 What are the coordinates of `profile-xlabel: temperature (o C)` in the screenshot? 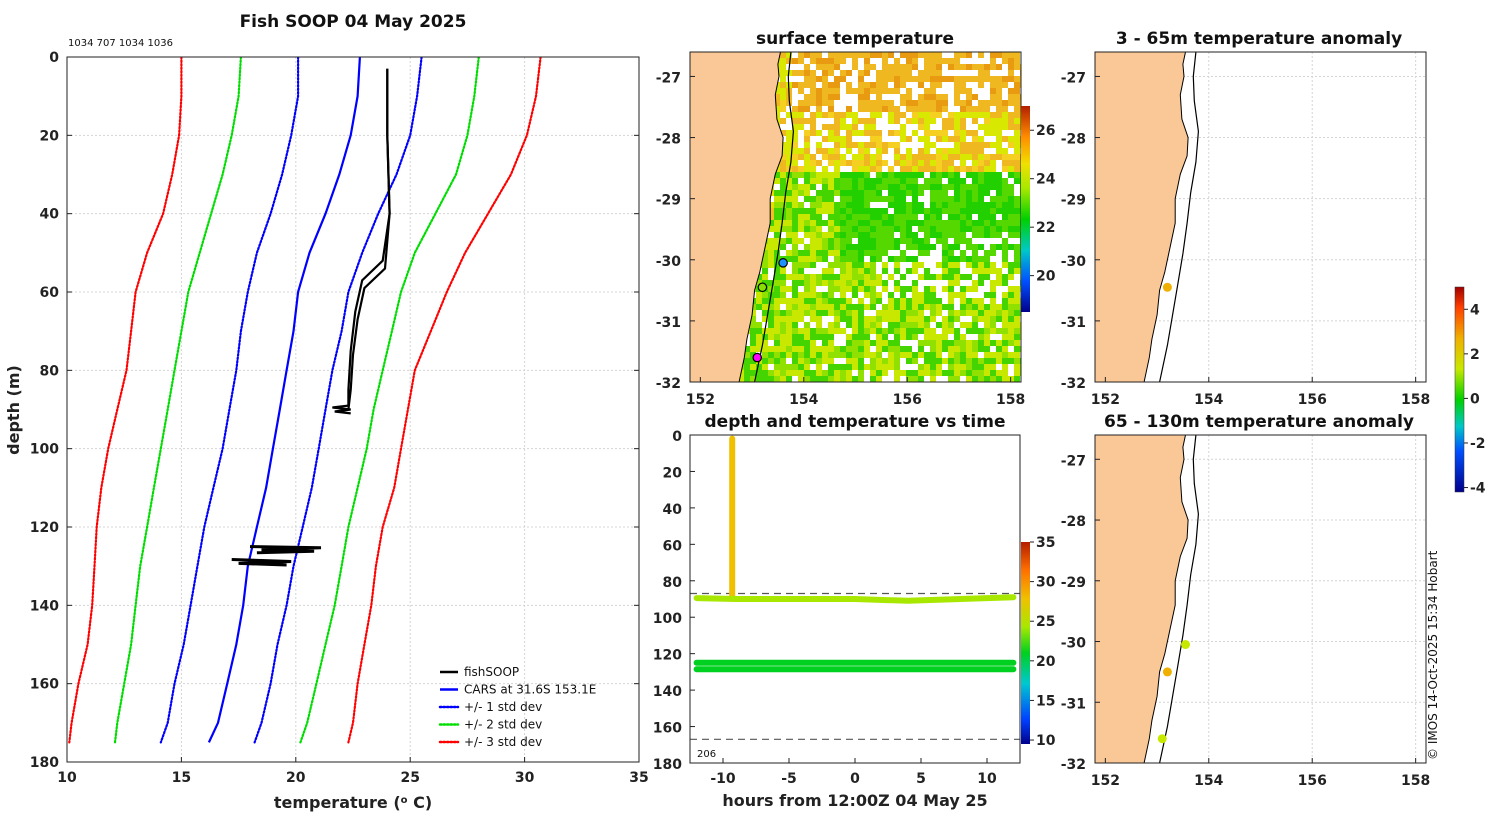 It's located at (353, 802).